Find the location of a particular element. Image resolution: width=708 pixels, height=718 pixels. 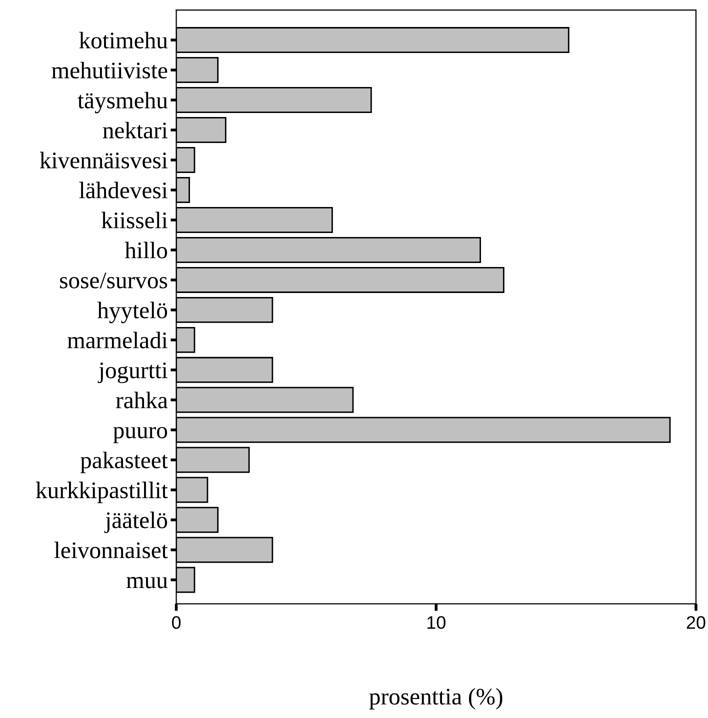

y-tick-label: hyytelö is located at coordinates (132, 313).